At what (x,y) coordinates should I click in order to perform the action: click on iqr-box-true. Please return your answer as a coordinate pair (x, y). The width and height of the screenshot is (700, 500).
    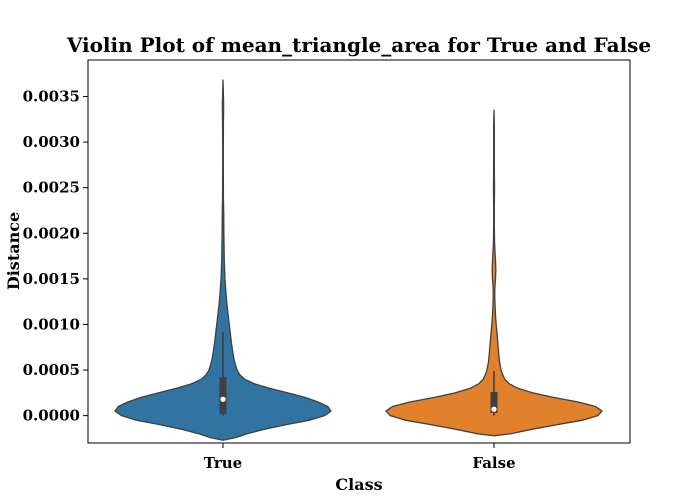
    Looking at the image, I should click on (223, 395).